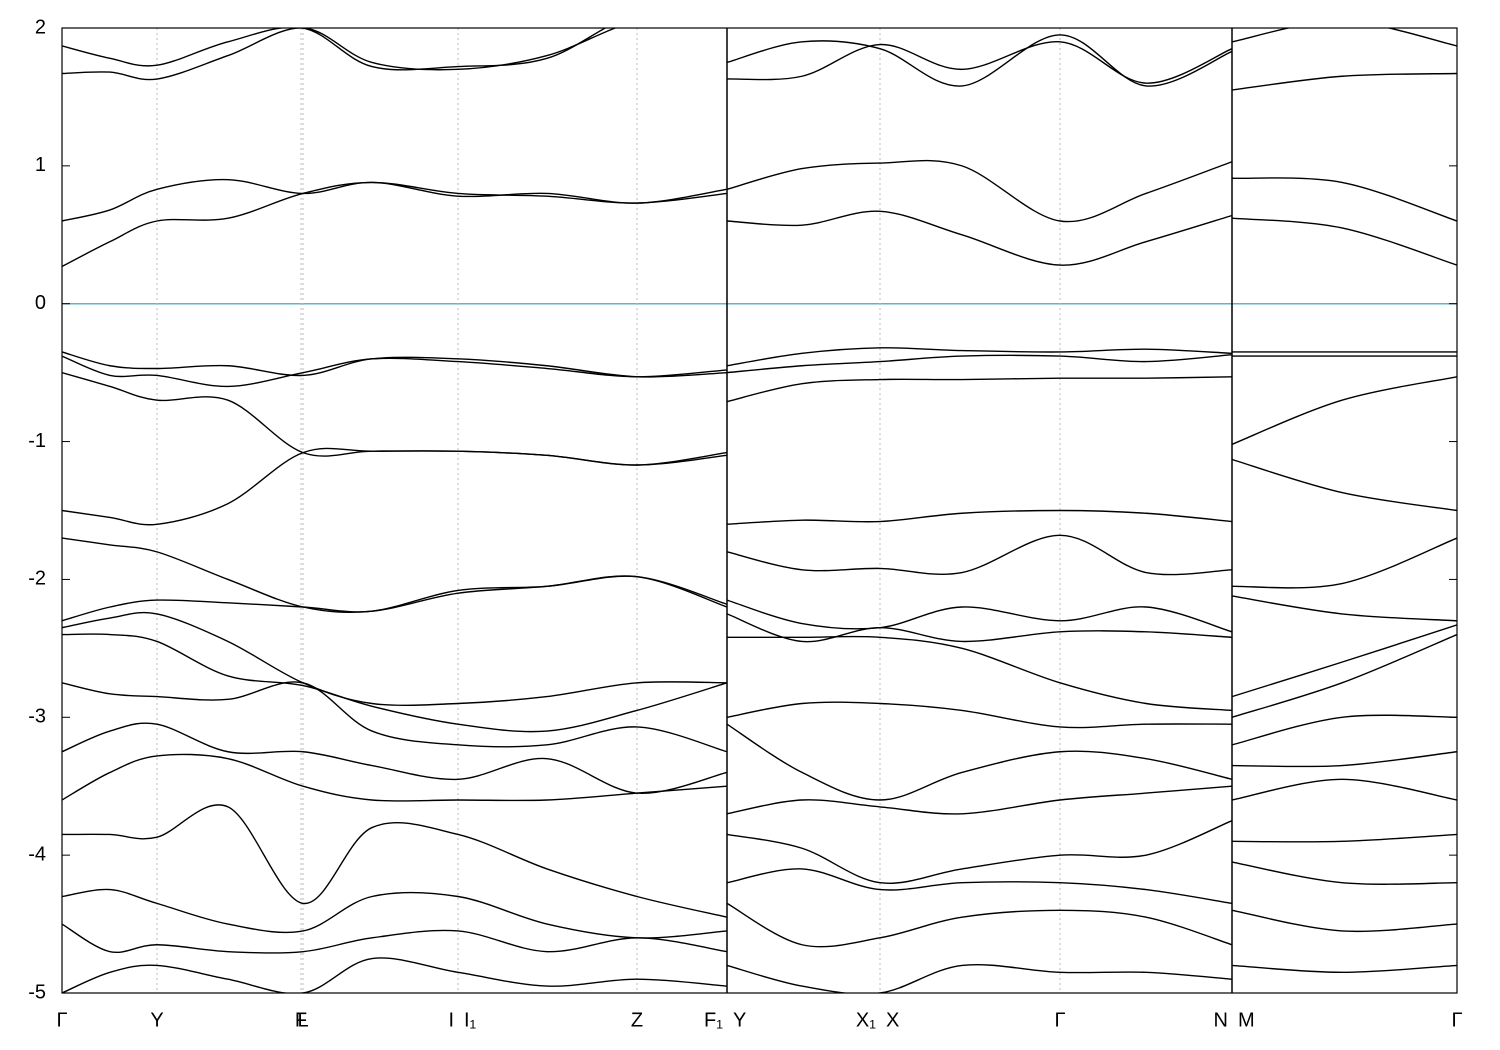 This screenshot has width=1500, height=1050. What do you see at coordinates (37, 441) in the screenshot?
I see `y-tick-label: -1` at bounding box center [37, 441].